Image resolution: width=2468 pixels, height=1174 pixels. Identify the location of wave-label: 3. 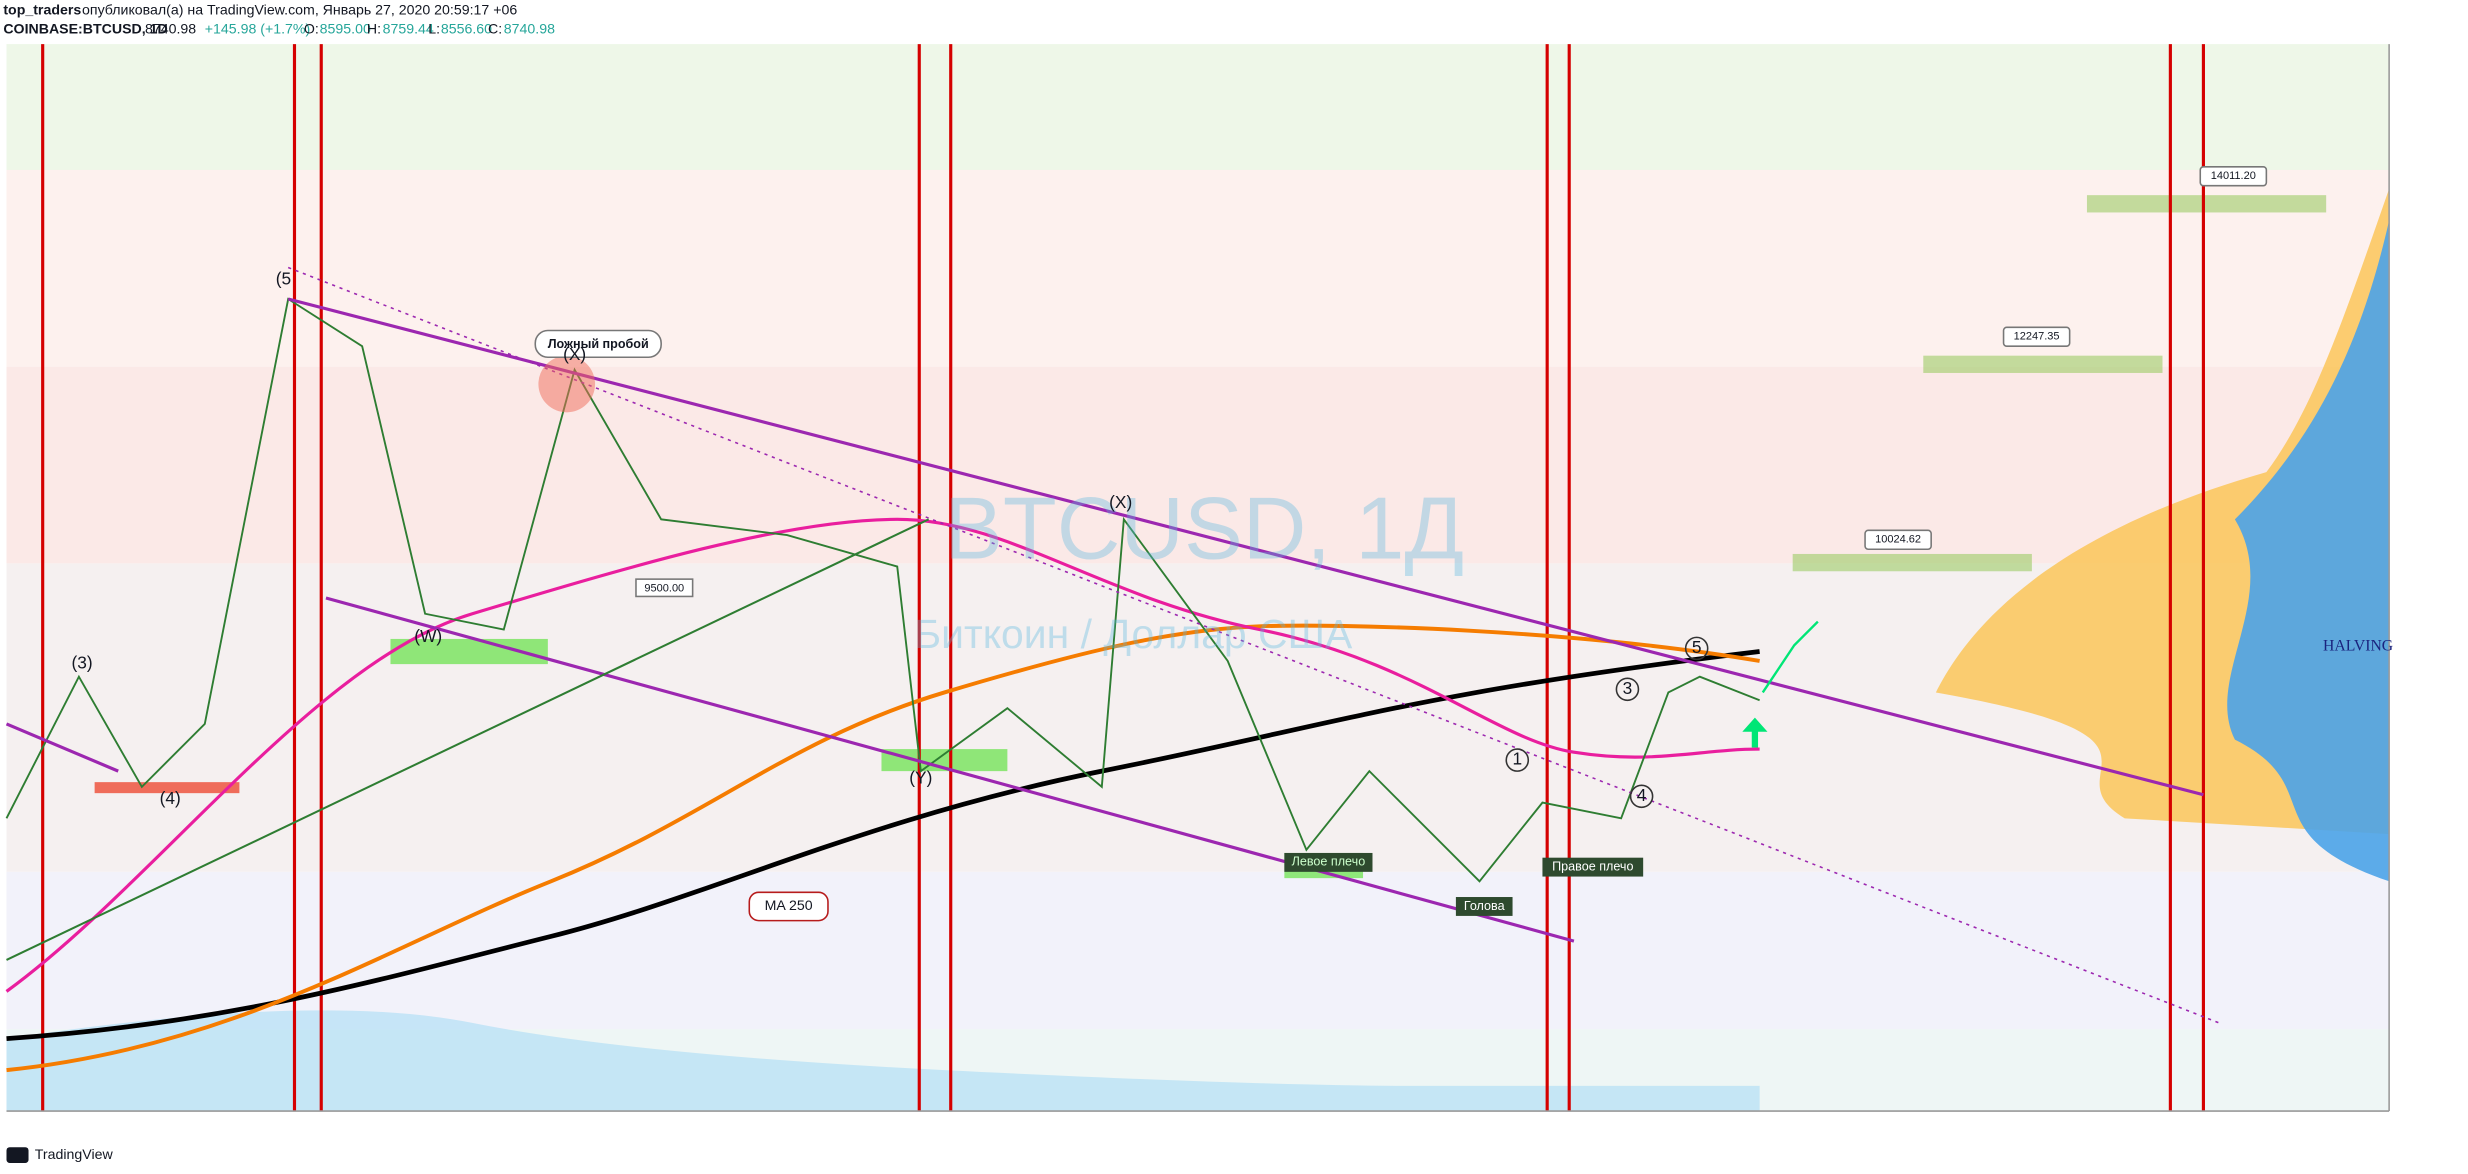
(1628, 688).